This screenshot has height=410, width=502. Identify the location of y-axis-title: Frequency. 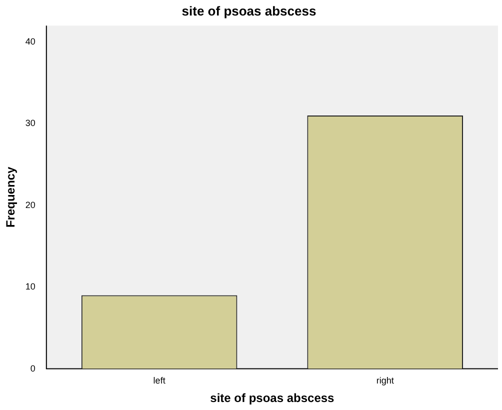
(11, 197).